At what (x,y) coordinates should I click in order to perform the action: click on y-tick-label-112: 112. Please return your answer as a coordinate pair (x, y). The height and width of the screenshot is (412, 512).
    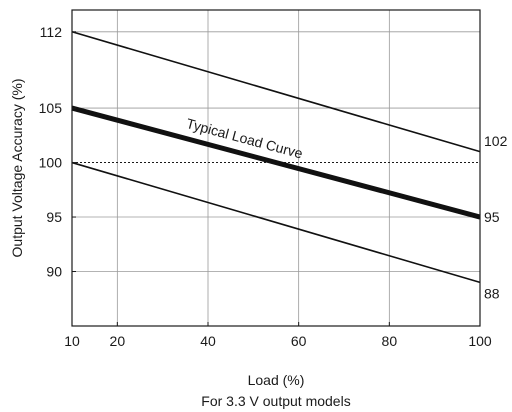
    Looking at the image, I should click on (51, 32).